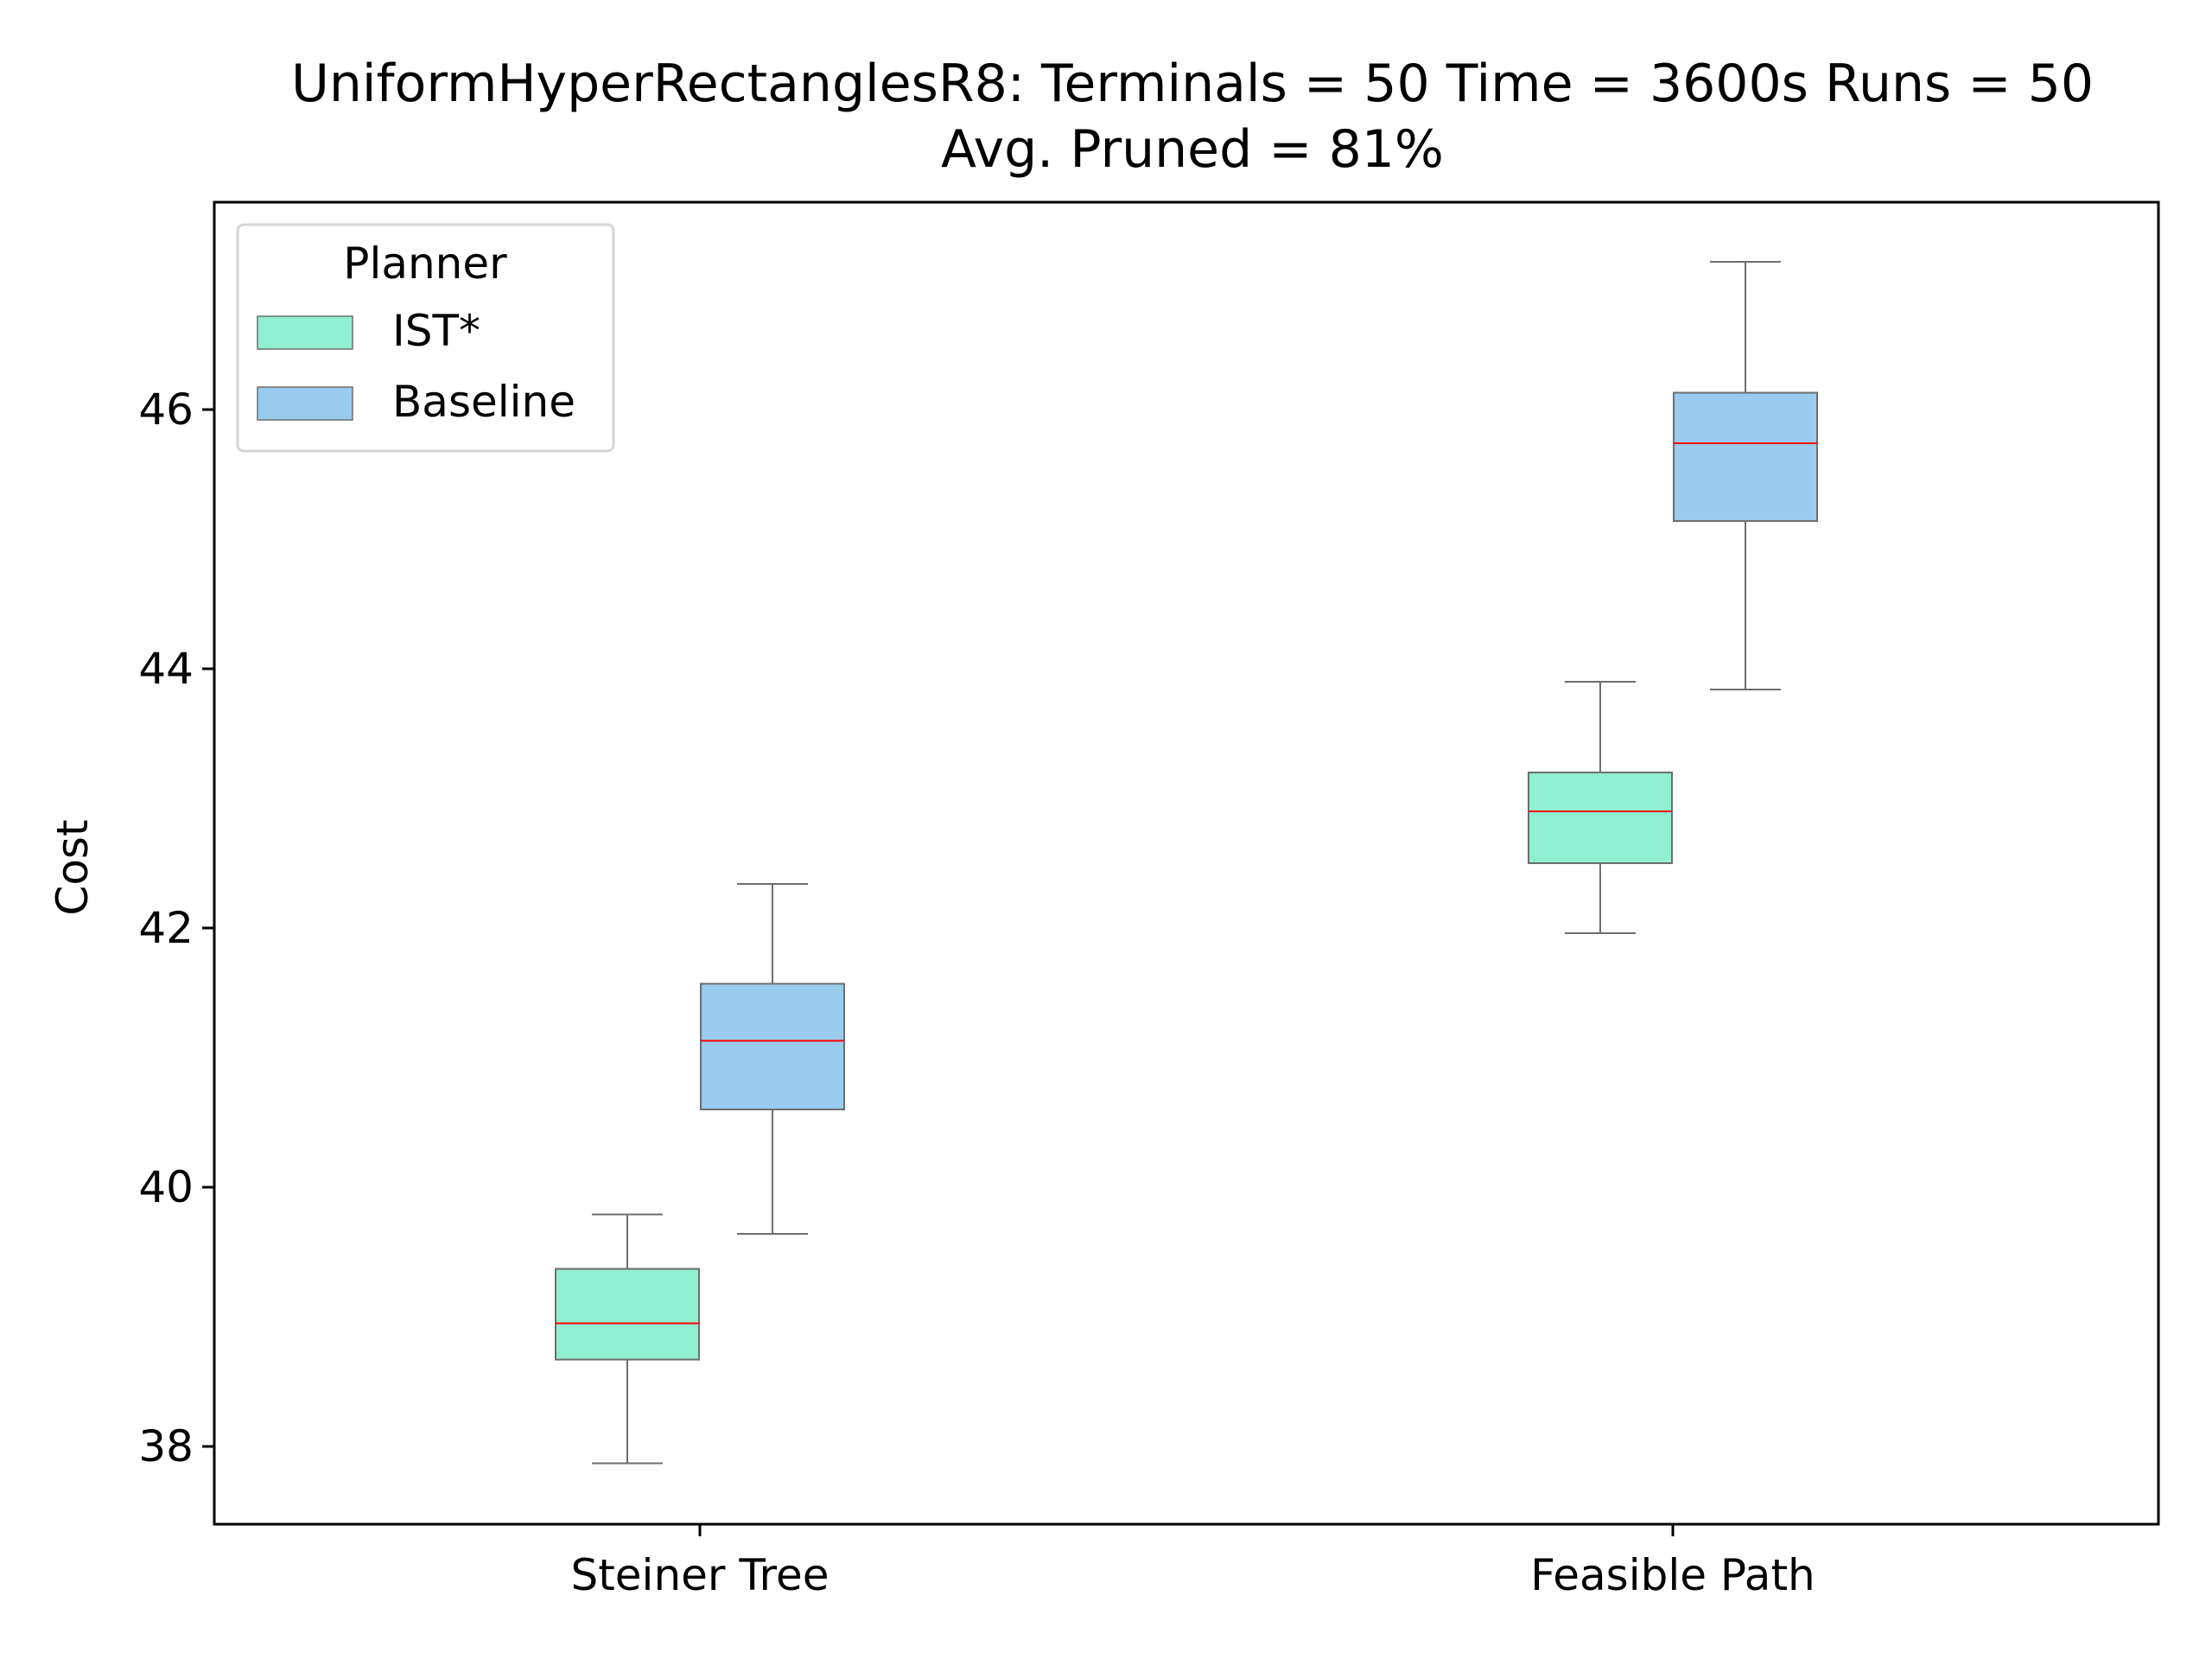 The image size is (2212, 1659). Describe the element at coordinates (166, 1446) in the screenshot. I see `y-tick-label: 38` at that location.